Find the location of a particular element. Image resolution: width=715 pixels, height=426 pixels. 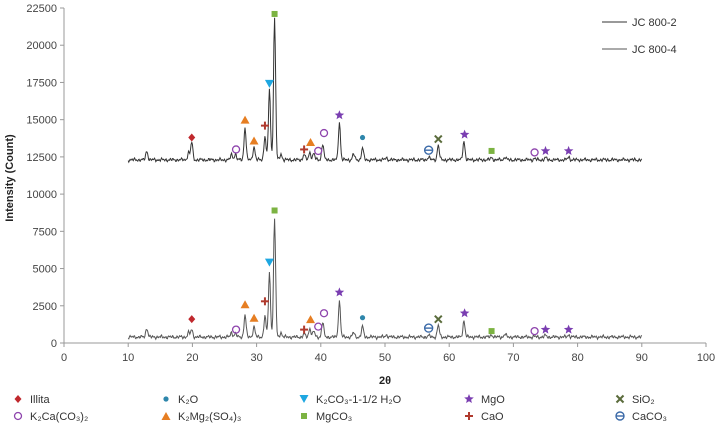

key-symbol-sio2 is located at coordinates (620, 399).